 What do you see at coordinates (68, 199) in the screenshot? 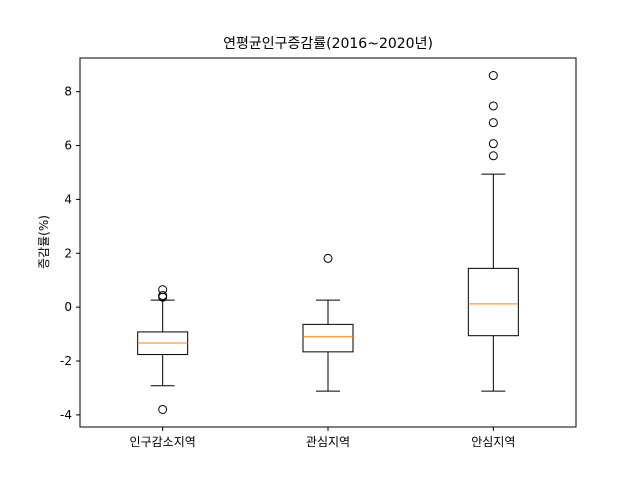
I see `y-tick-label: 4` at bounding box center [68, 199].